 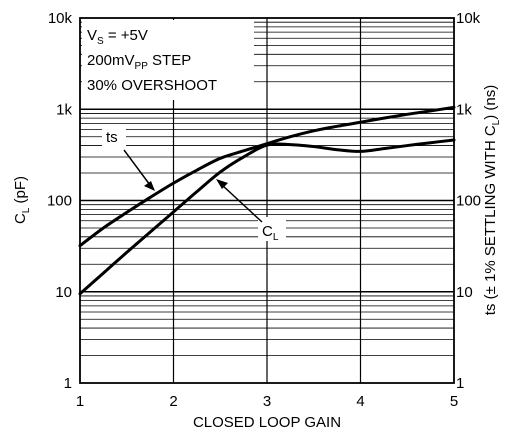 I want to click on condition-1-sub: S, so click(x=100, y=41).